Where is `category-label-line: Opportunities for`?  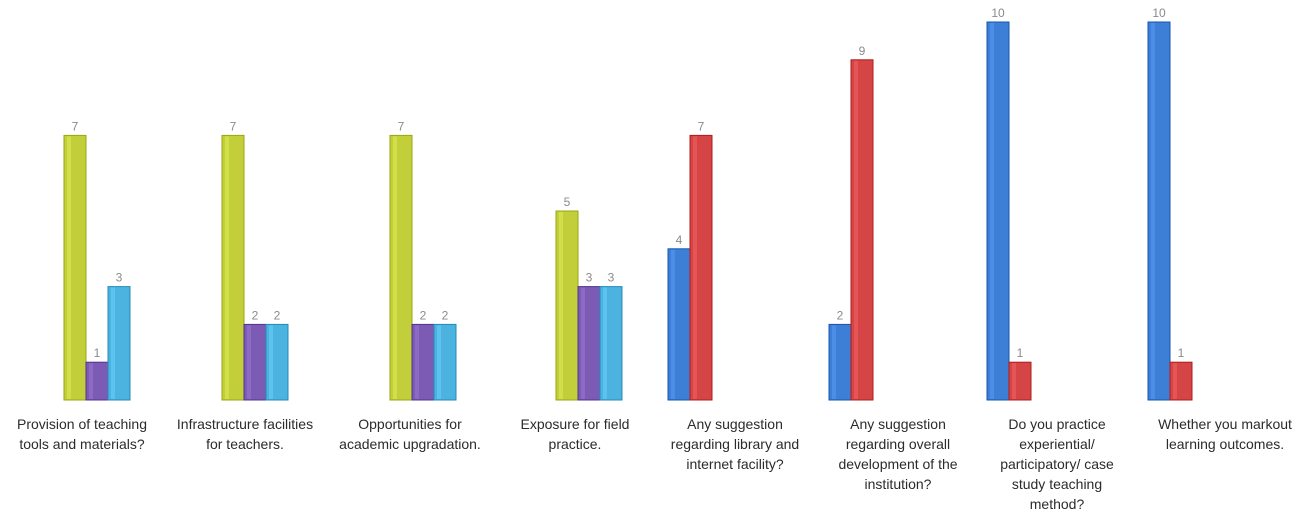 category-label-line: Opportunities for is located at coordinates (410, 424).